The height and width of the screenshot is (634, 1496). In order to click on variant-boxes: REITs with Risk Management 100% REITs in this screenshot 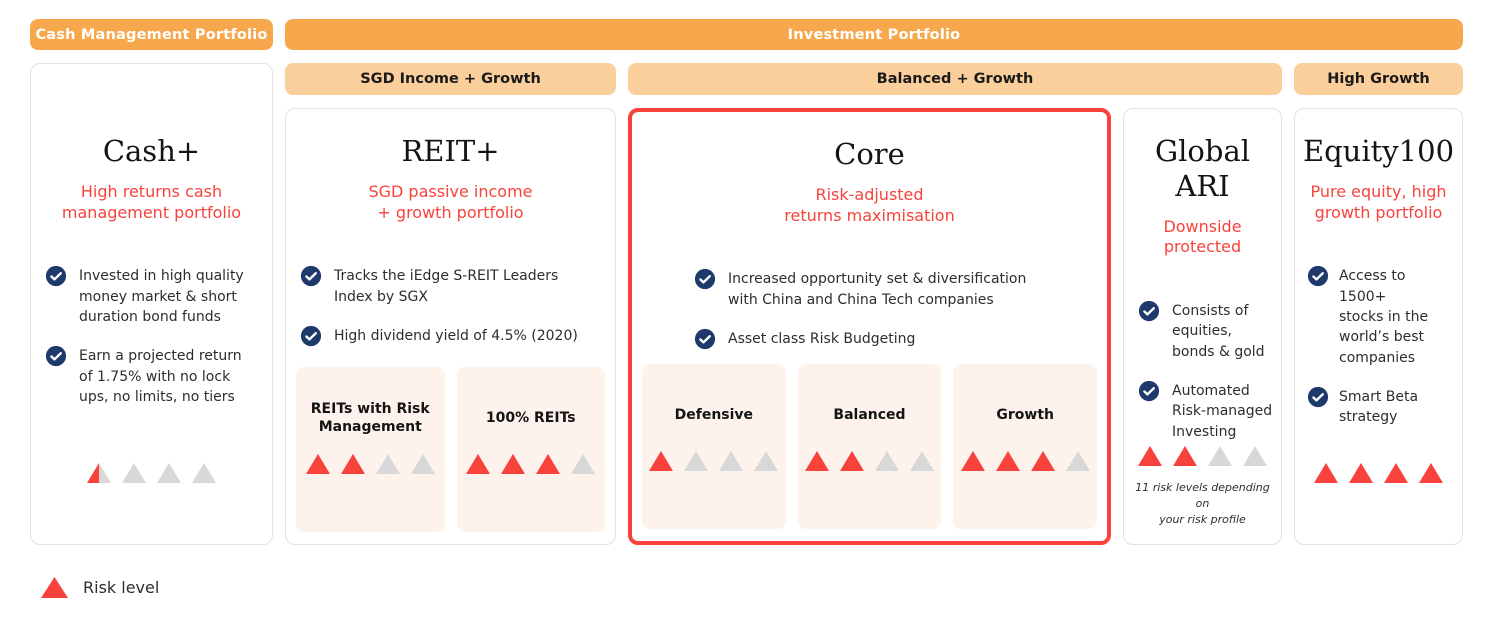, I will do `click(450, 449)`.